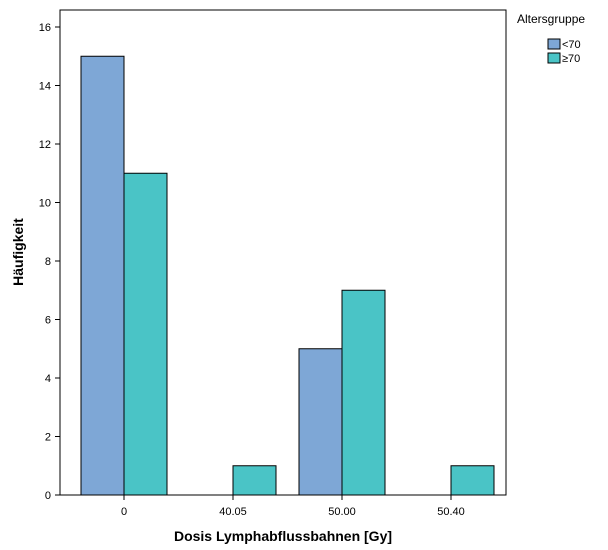 This screenshot has height=550, width=608. I want to click on x-axis-title: Dosis Lymphabflussbahnen [Gy], so click(283, 536).